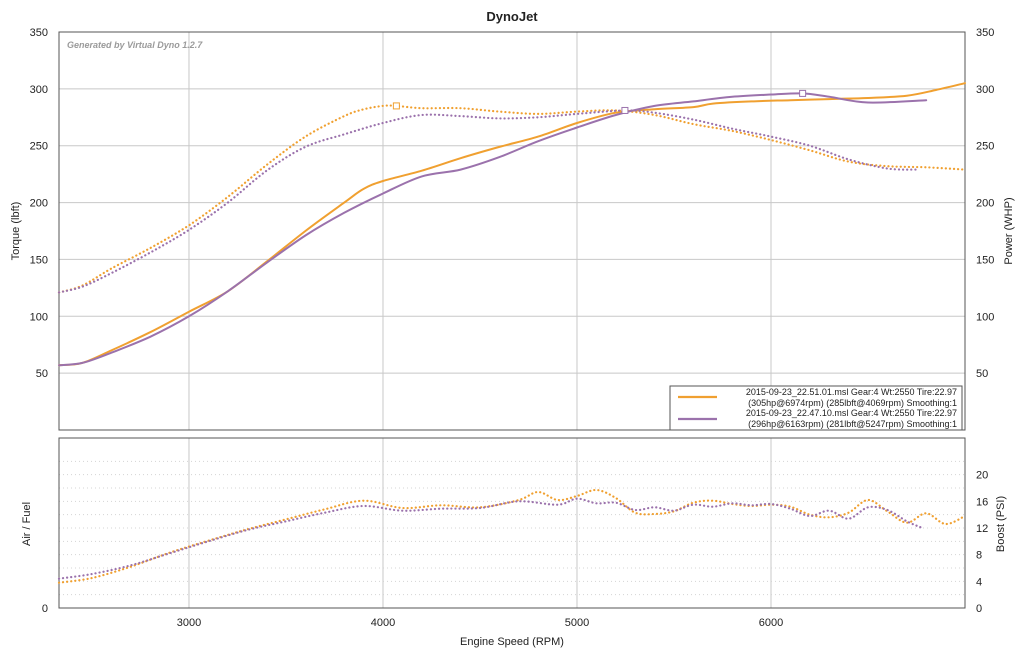  Describe the element at coordinates (189, 623) in the screenshot. I see `x-tick-label-0: 3000` at that location.